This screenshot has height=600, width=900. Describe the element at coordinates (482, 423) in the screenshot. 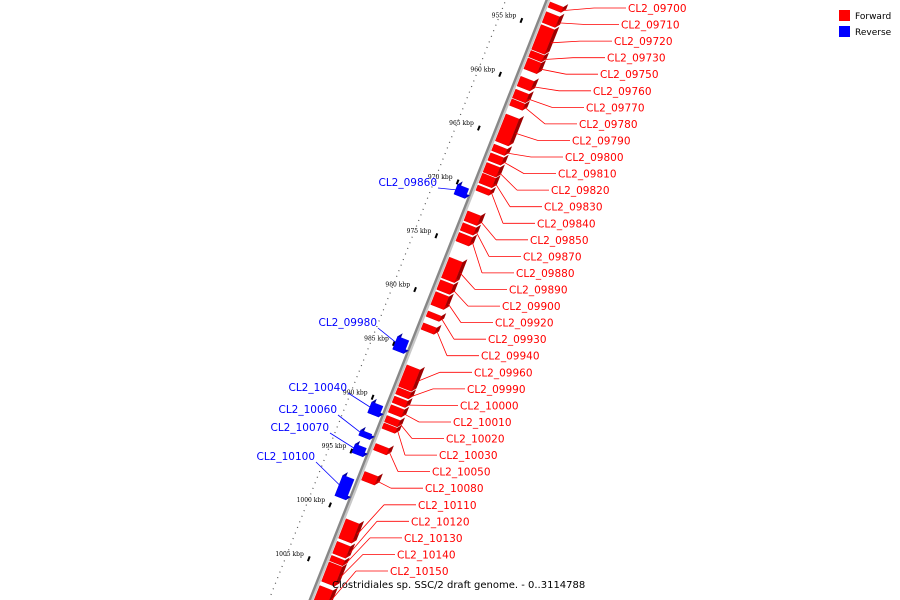

I see `gene-label: CL2_10010` at that location.